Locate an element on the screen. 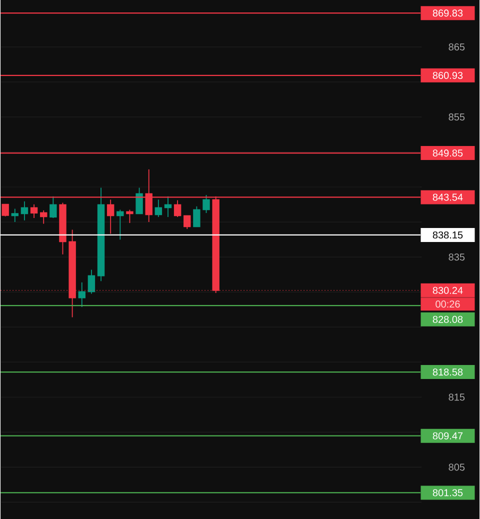  text: 00:26 is located at coordinates (448, 304).